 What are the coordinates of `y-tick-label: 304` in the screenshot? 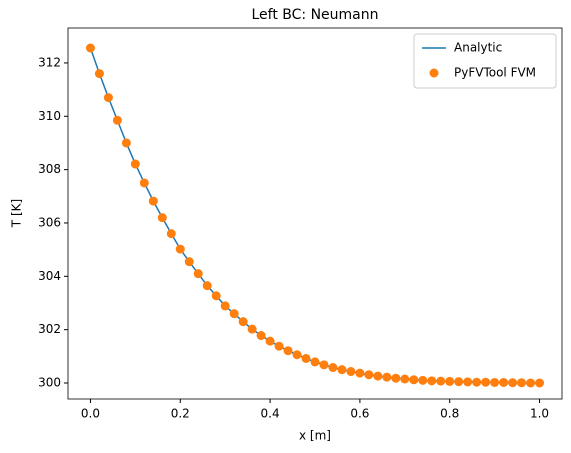 It's located at (49, 276).